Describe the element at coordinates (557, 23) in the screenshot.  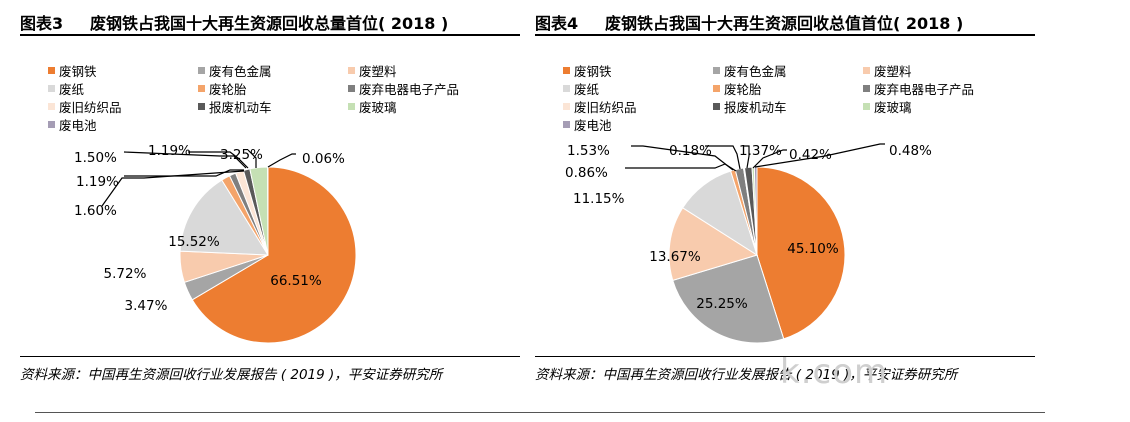
I see `figure-label: 图表4` at that location.